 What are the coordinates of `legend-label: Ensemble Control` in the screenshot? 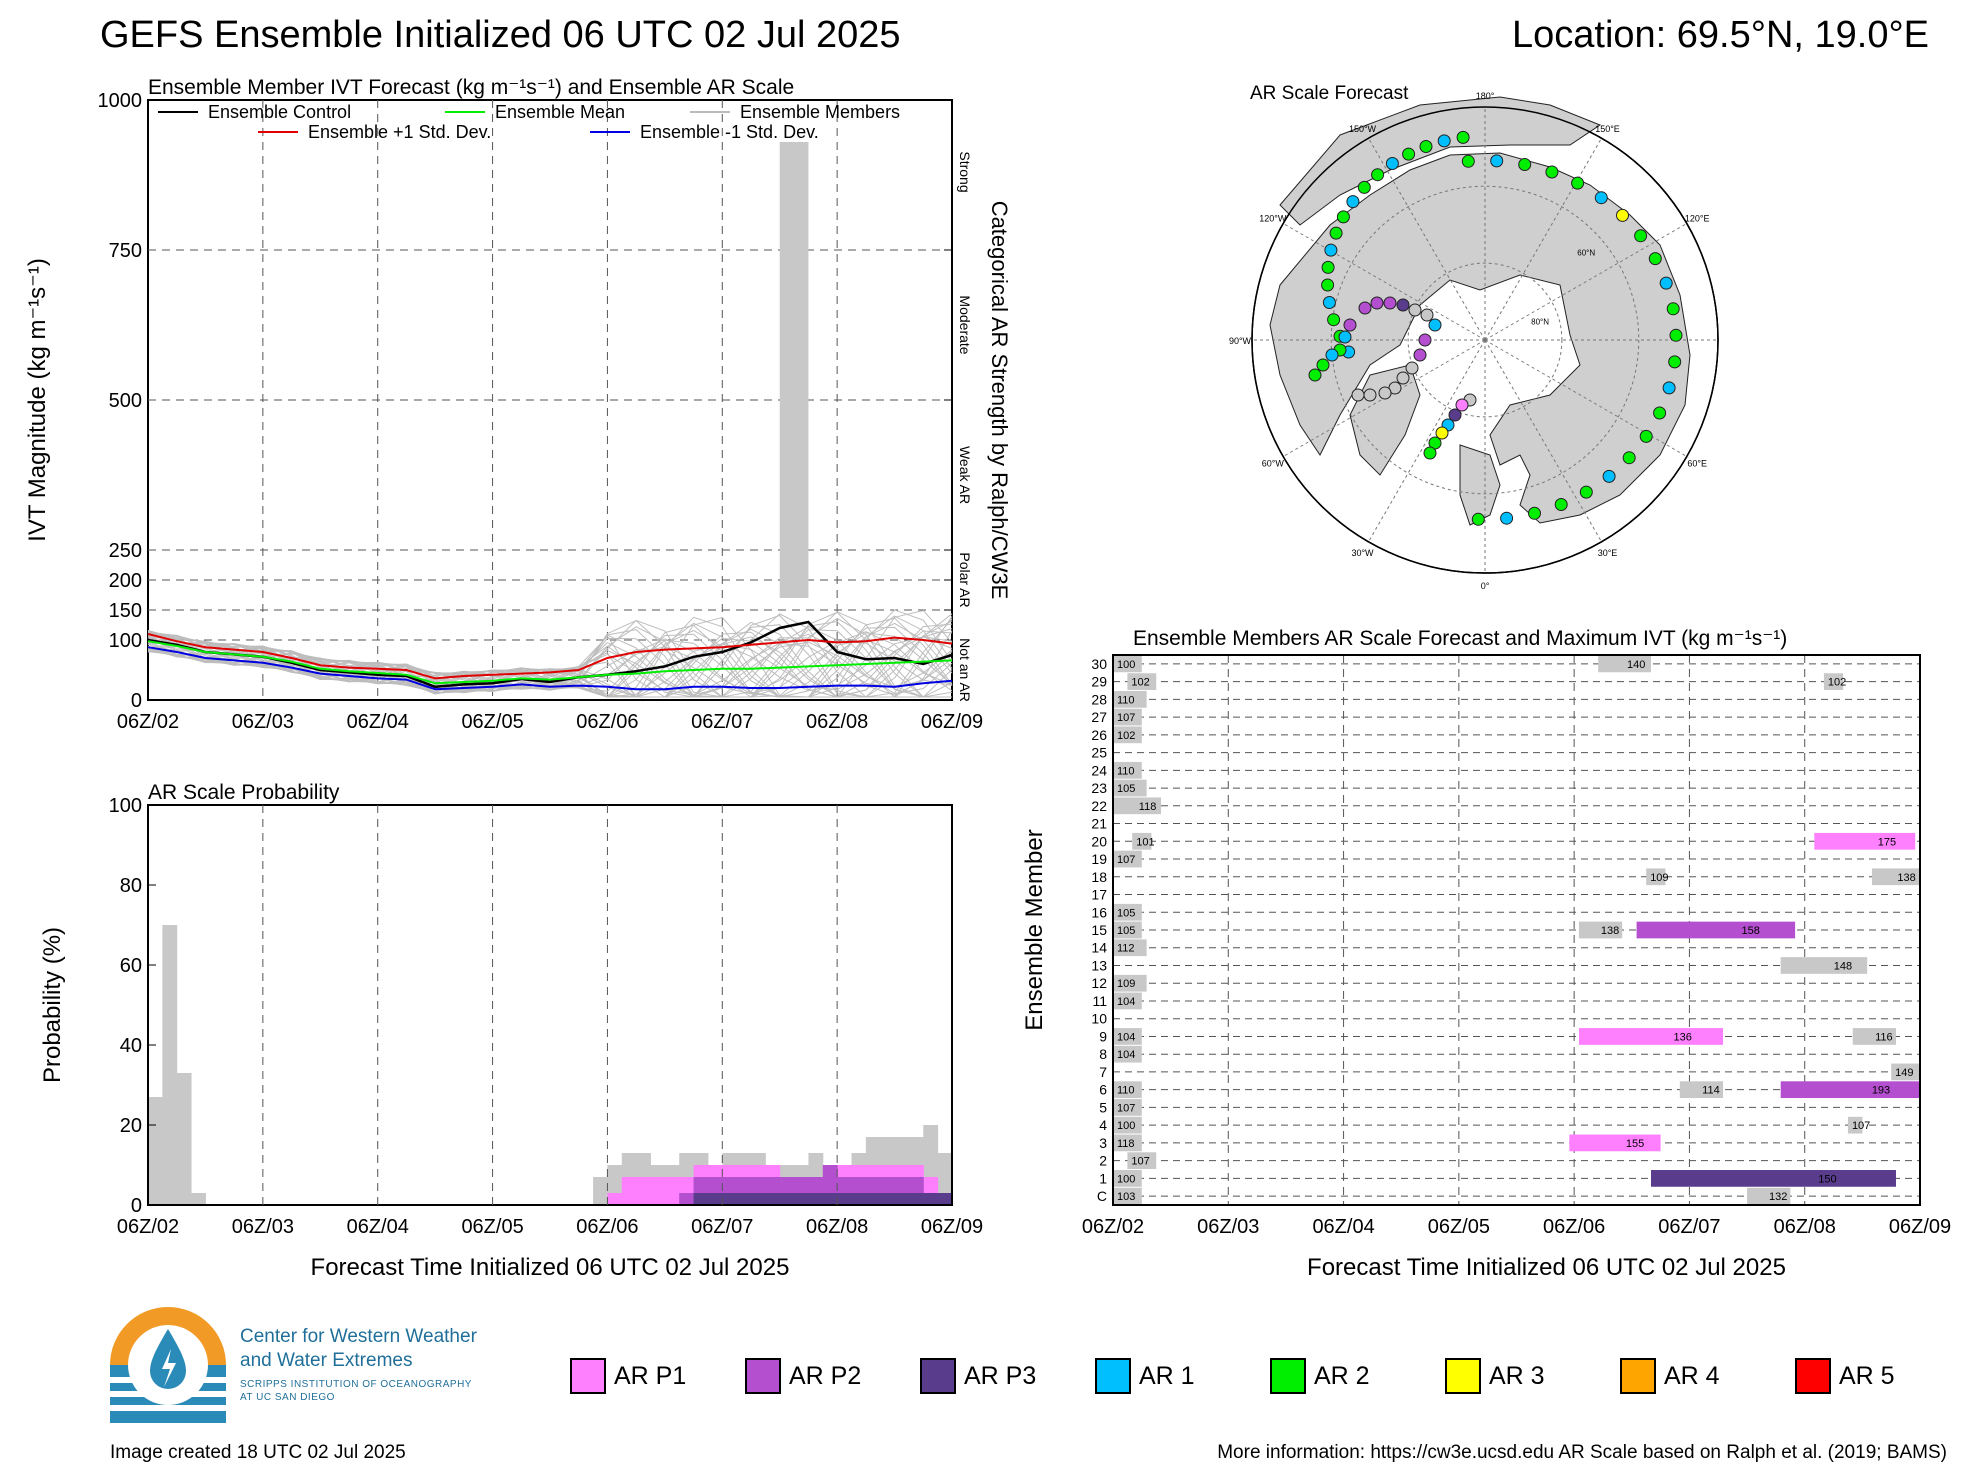 It's located at (279, 112).